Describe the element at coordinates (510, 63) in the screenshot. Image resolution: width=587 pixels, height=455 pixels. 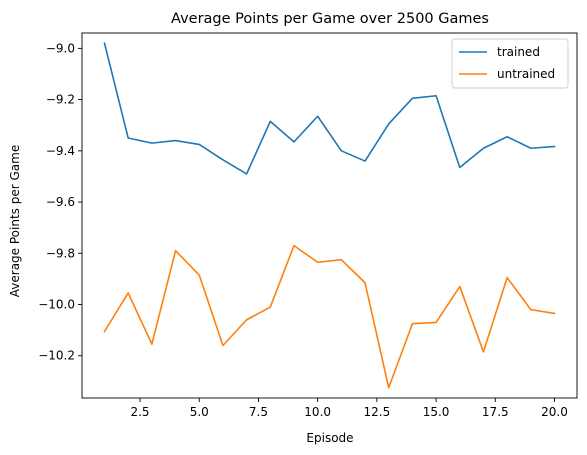
I see `legend: trained untrained` at that location.